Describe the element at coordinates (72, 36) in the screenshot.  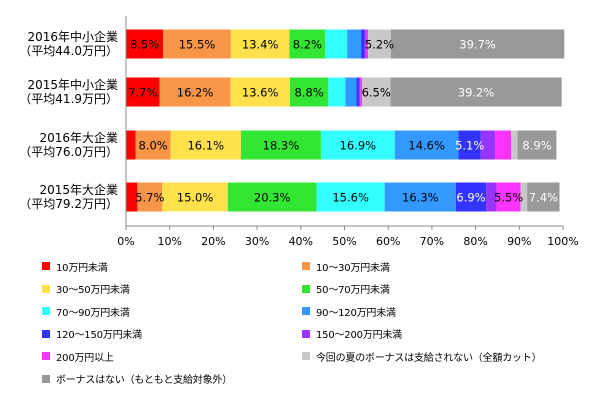
I see `category-label: 2016年中小企業` at that location.